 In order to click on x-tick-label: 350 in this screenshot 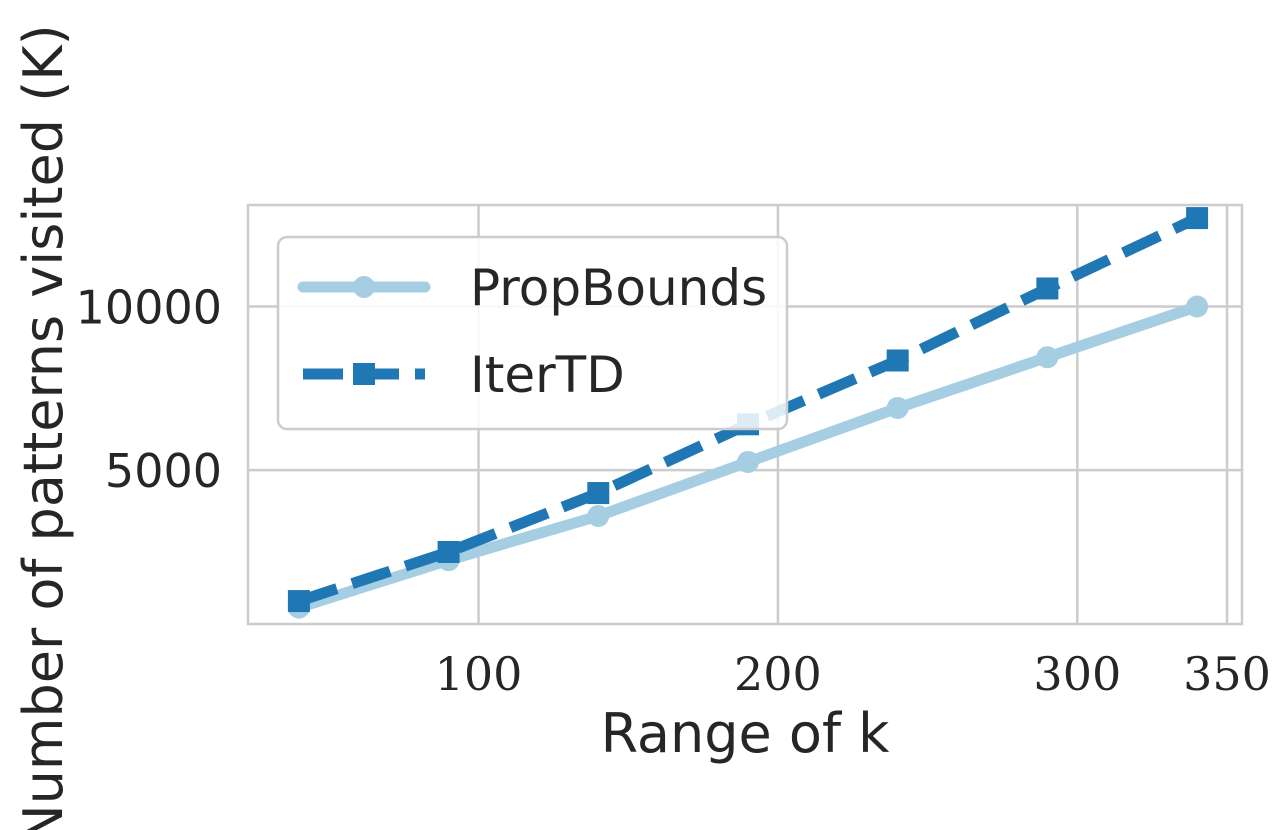, I will do `click(1227, 674)`.